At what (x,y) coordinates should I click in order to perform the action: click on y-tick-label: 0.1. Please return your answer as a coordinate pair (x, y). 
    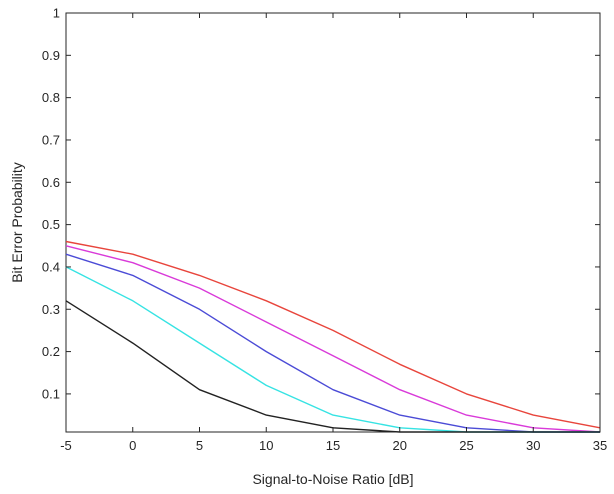
    Looking at the image, I should click on (51, 393).